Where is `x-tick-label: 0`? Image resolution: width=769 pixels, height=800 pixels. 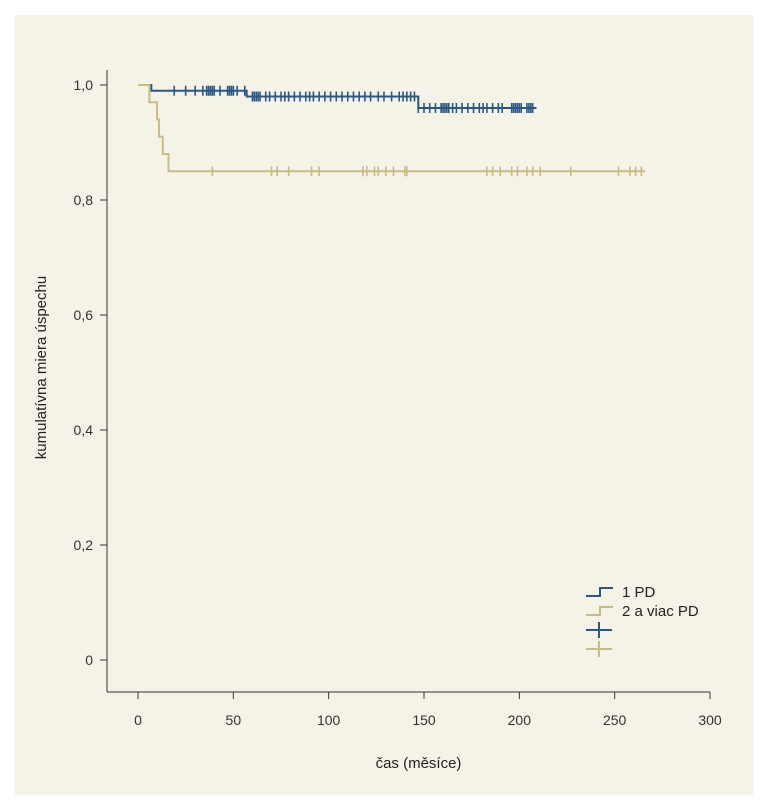 x-tick-label: 0 is located at coordinates (138, 720).